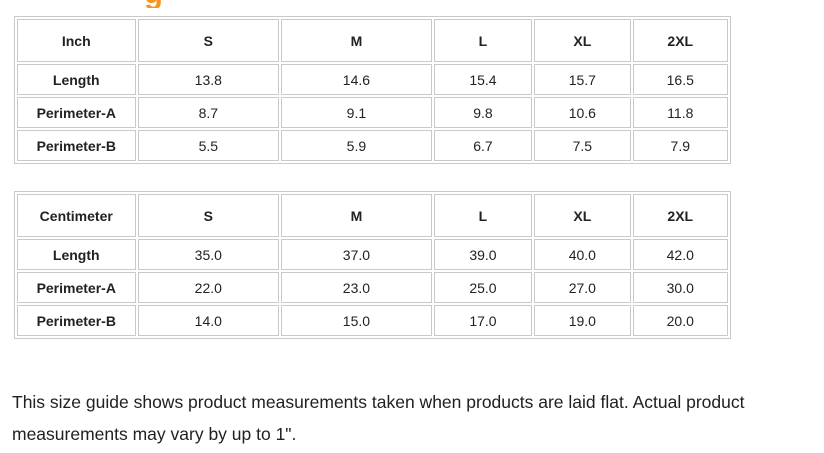  I want to click on size-table-header-row: Inch S M L XL 2XL, so click(372, 40).